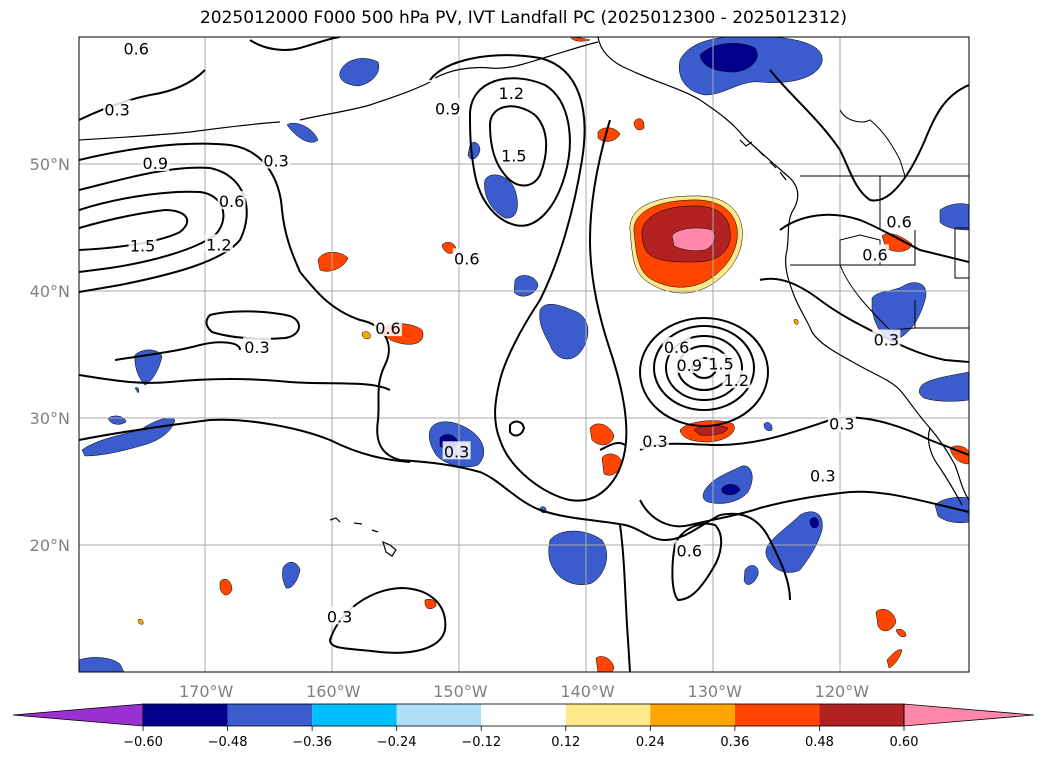 This screenshot has height=765, width=1047. What do you see at coordinates (481, 742) in the screenshot?
I see `colorbar-tick-label: −0.12` at bounding box center [481, 742].